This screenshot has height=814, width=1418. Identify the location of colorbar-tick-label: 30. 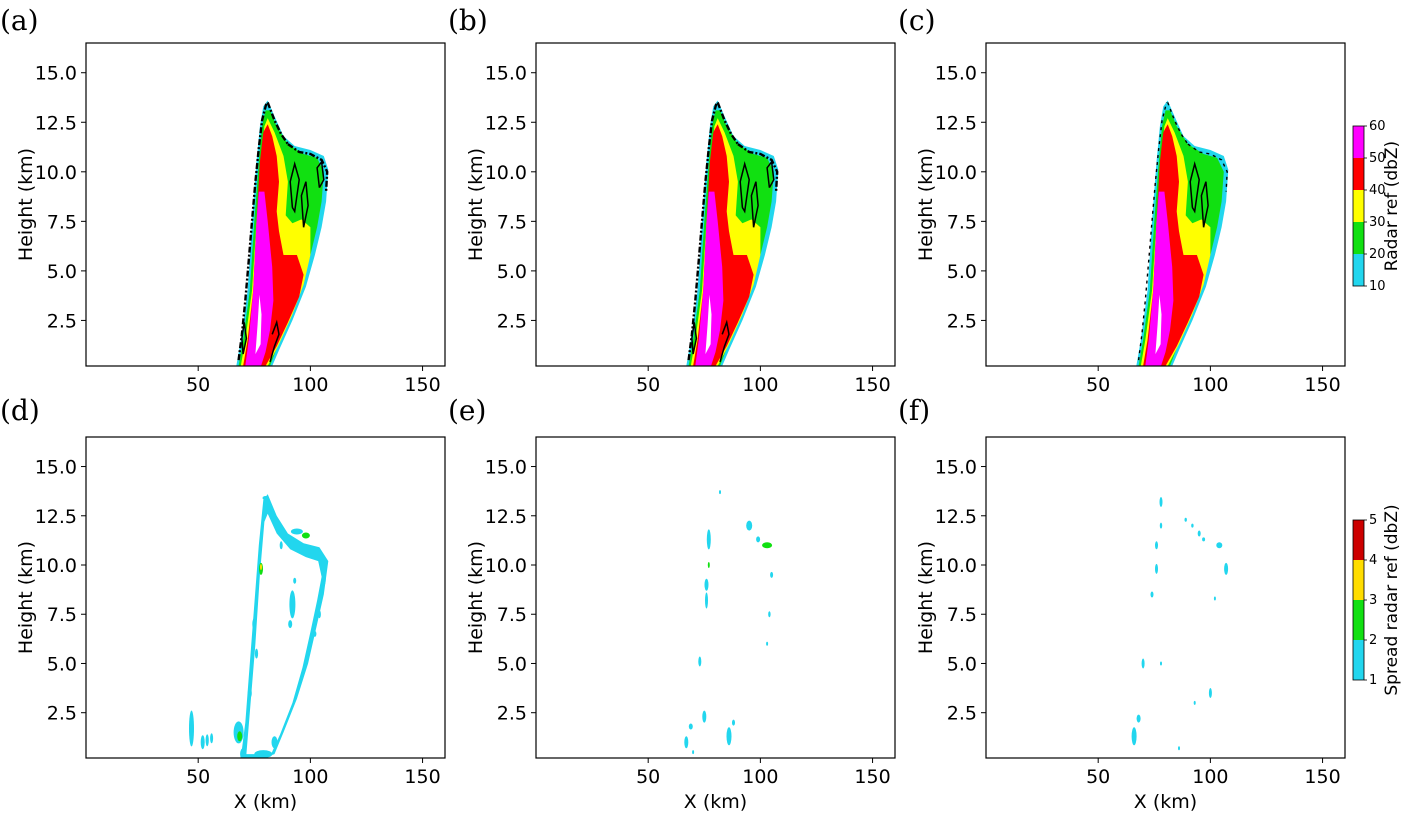
(1377, 222).